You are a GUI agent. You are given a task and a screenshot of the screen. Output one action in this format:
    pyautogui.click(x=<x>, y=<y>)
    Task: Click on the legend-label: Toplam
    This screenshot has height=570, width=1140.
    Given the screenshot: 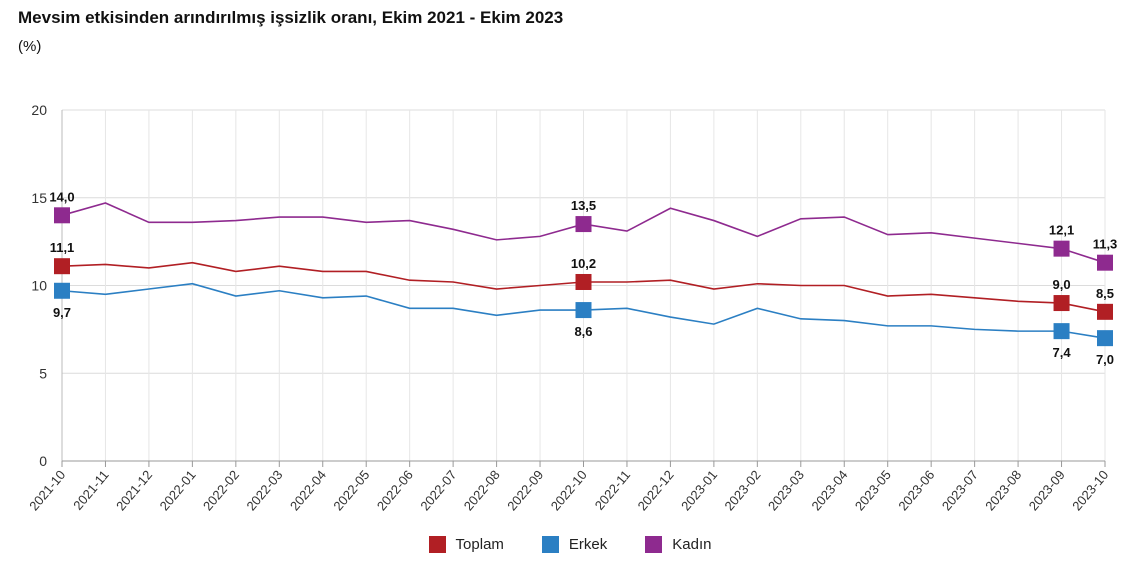 What is the action you would take?
    pyautogui.click(x=479, y=544)
    